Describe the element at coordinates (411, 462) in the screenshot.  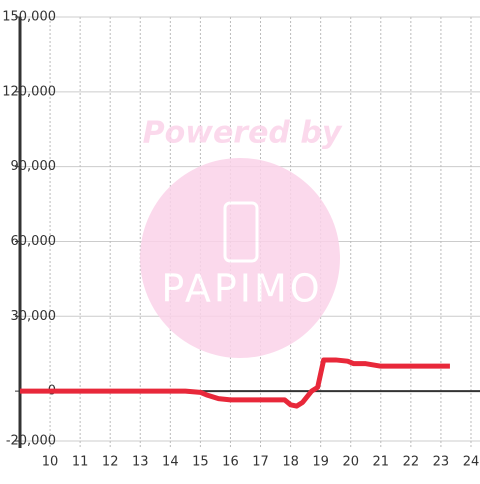
I see `x-tick-label: 22` at that location.